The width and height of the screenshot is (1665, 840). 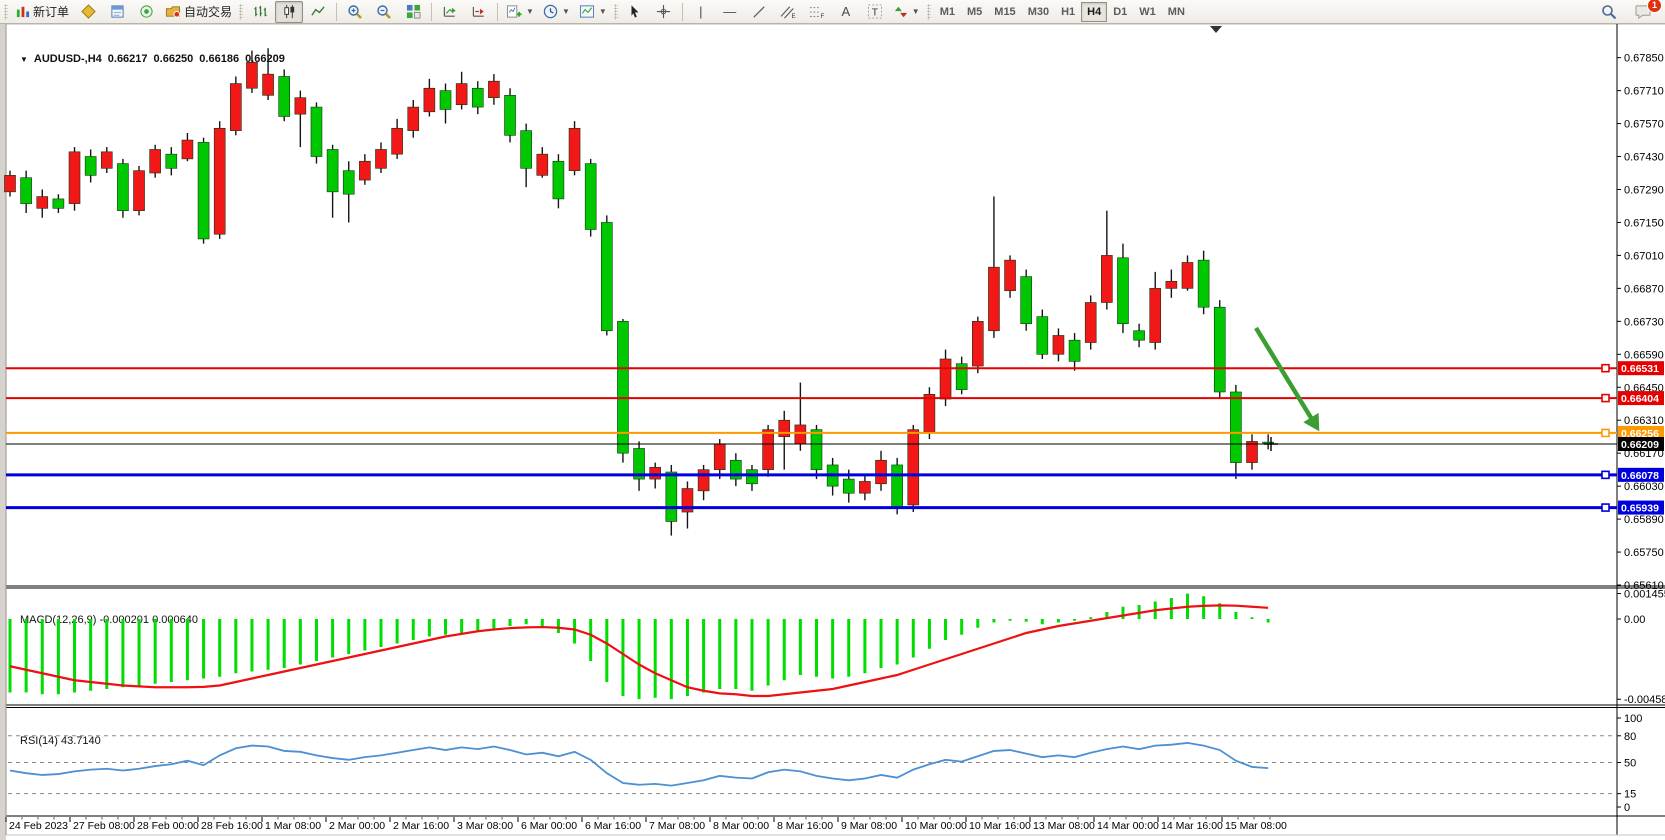 I want to click on fibonacci-tool-button: F, so click(x=817, y=12).